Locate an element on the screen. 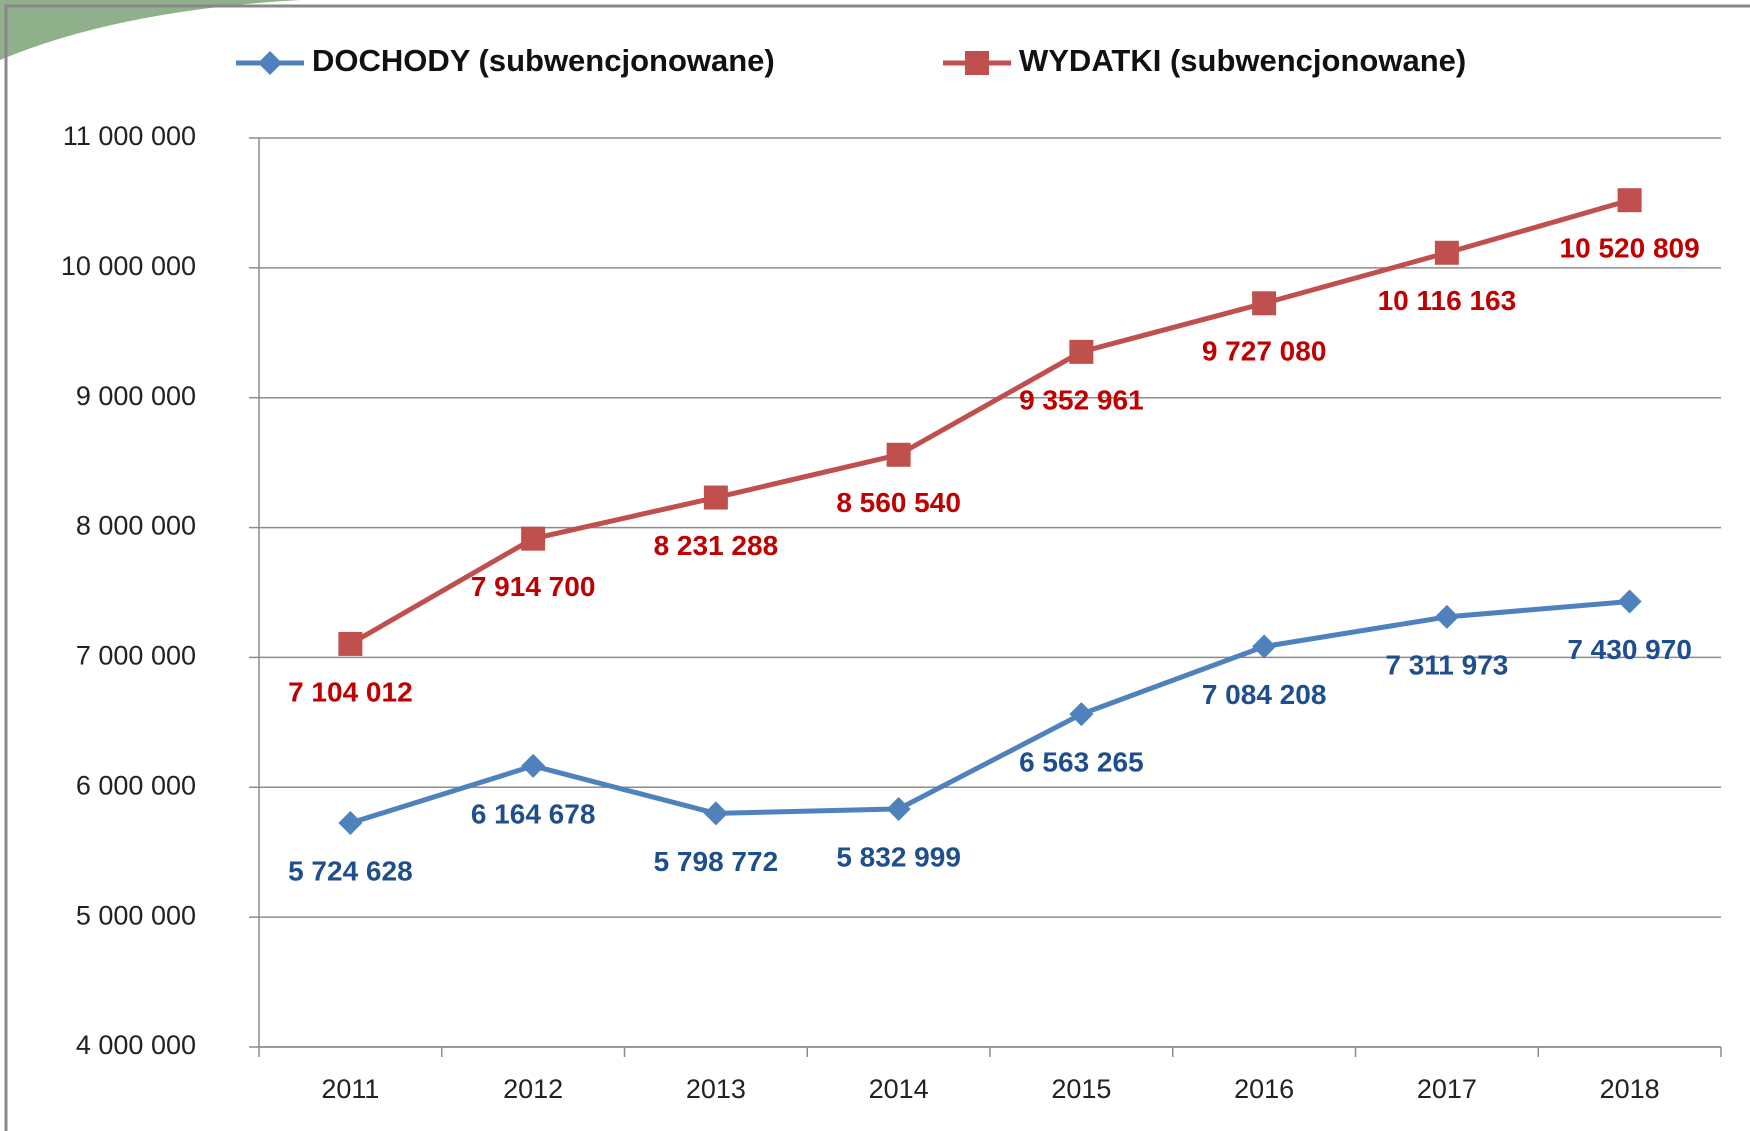 The image size is (1750, 1131). data-label: 7 914 700 is located at coordinates (533, 586).